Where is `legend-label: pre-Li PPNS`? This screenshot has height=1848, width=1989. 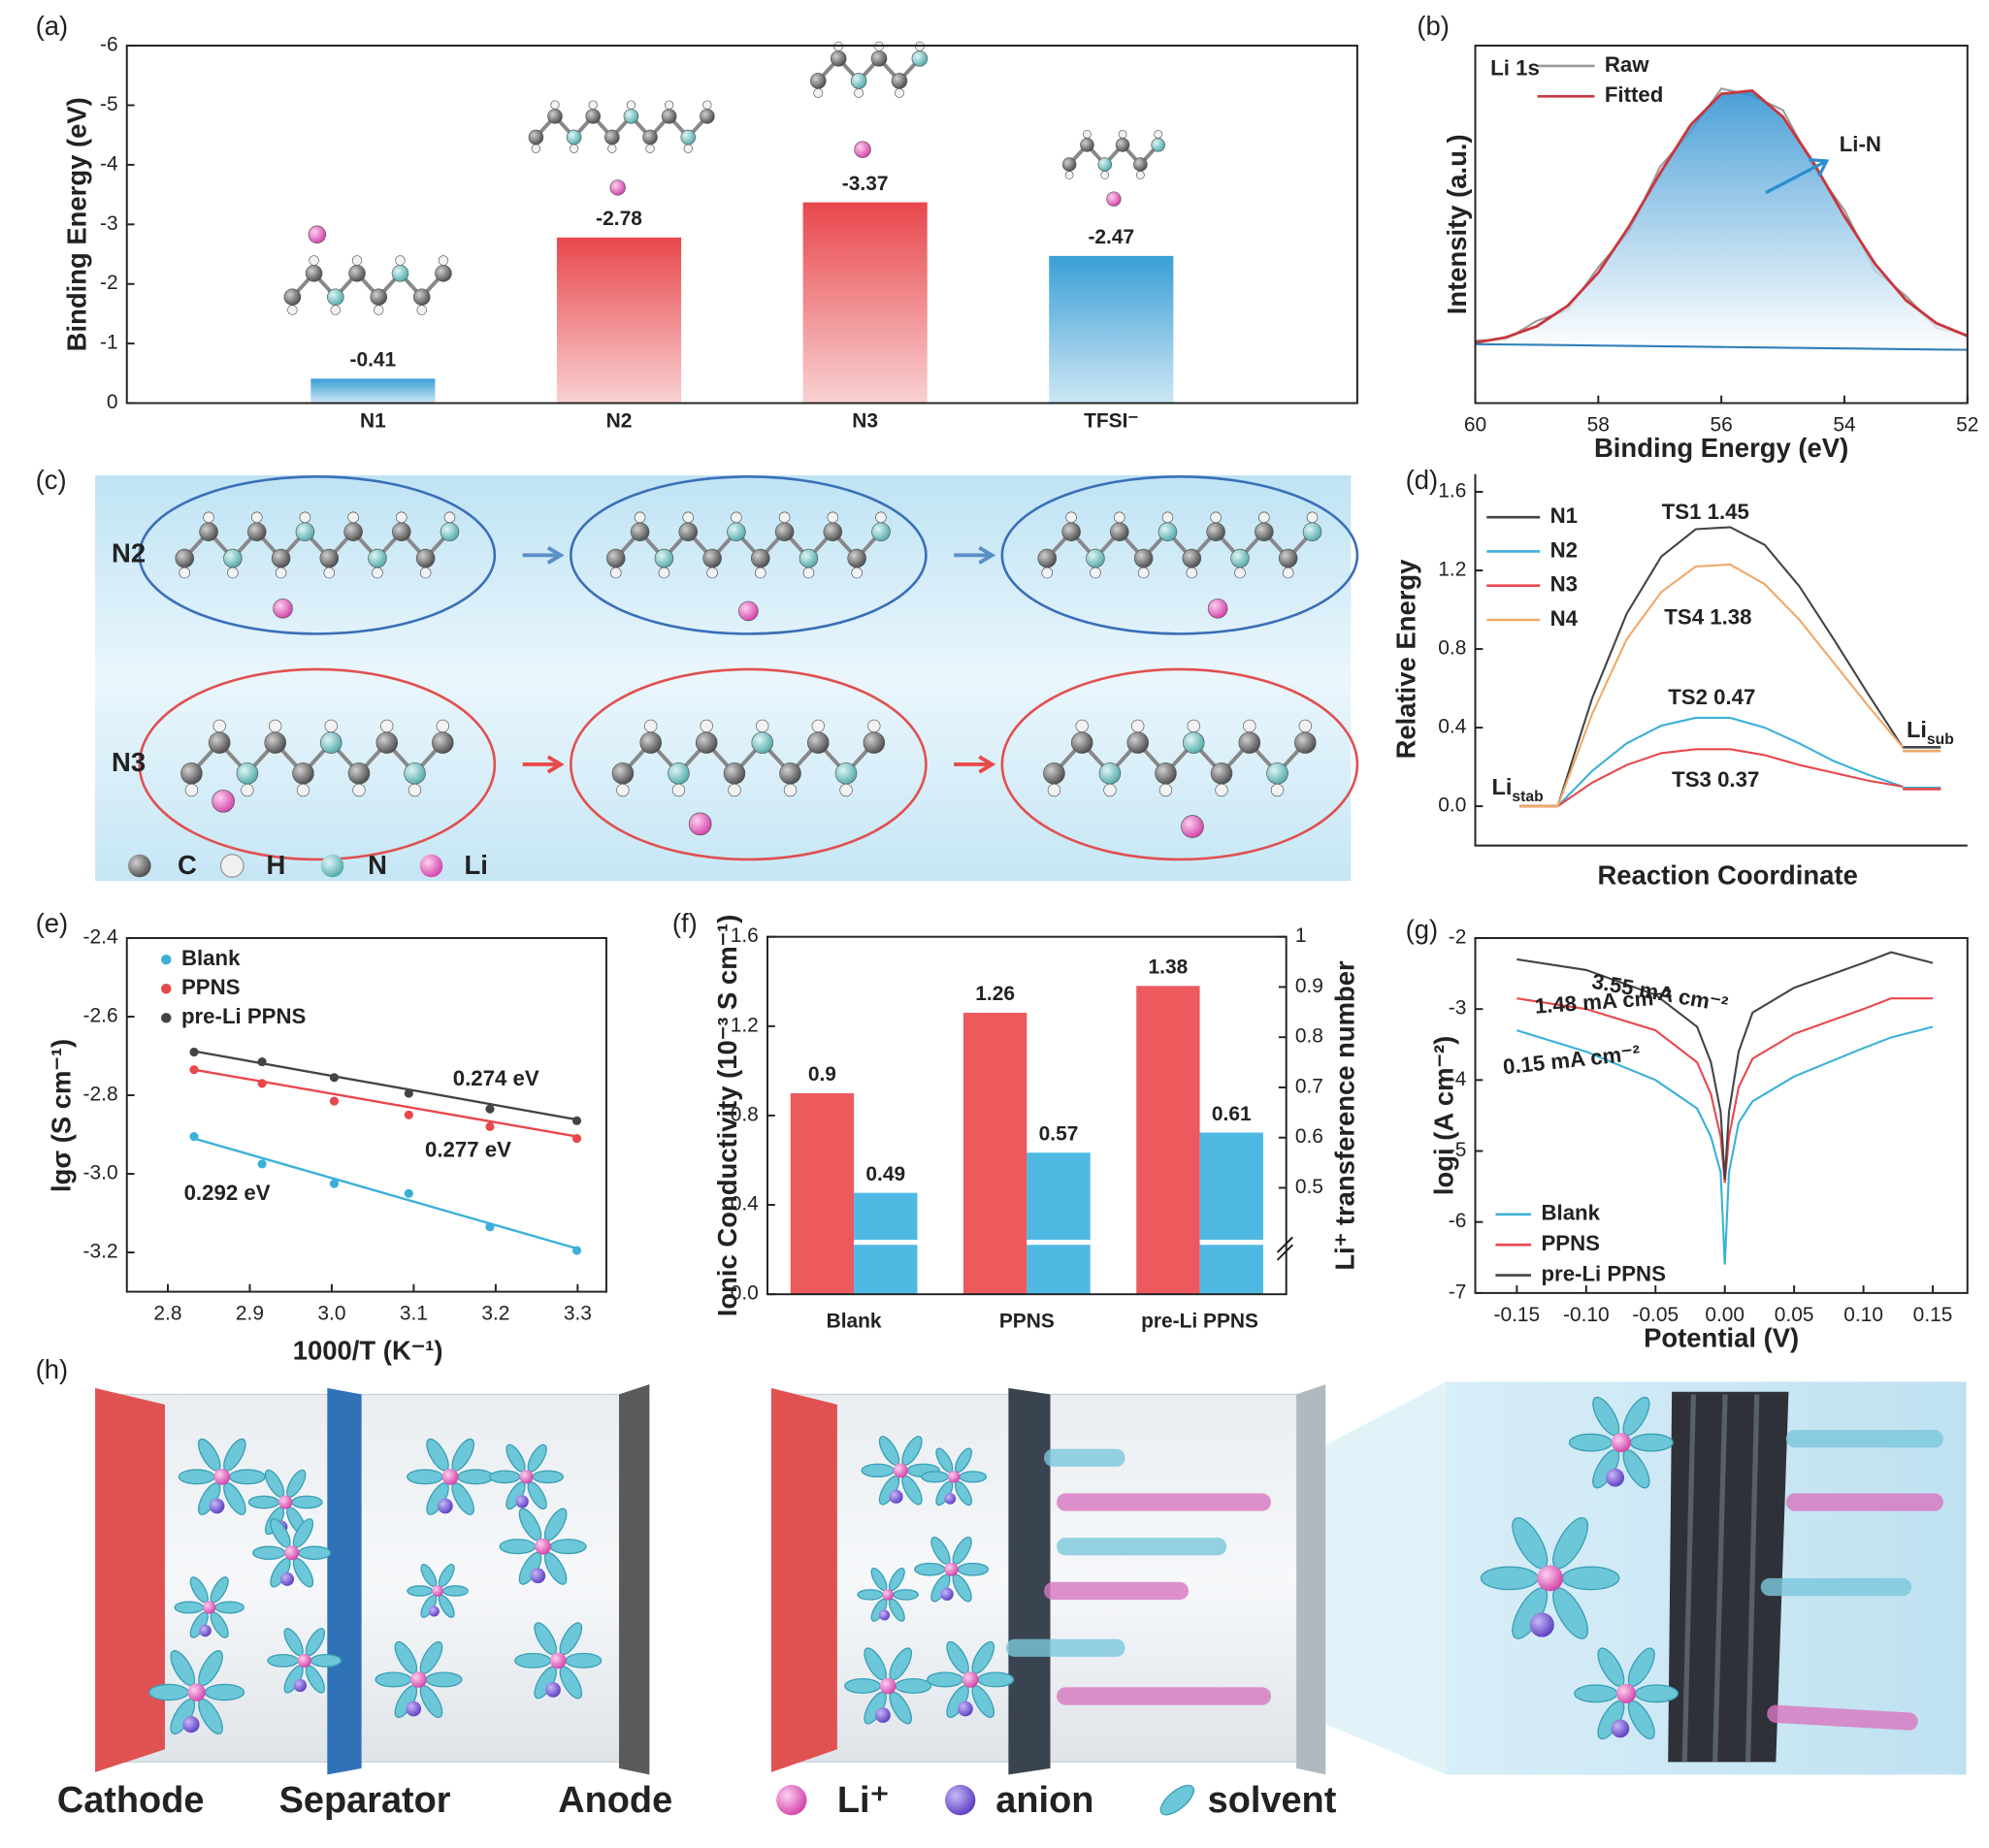
legend-label: pre-Li PPNS is located at coordinates (1603, 1273).